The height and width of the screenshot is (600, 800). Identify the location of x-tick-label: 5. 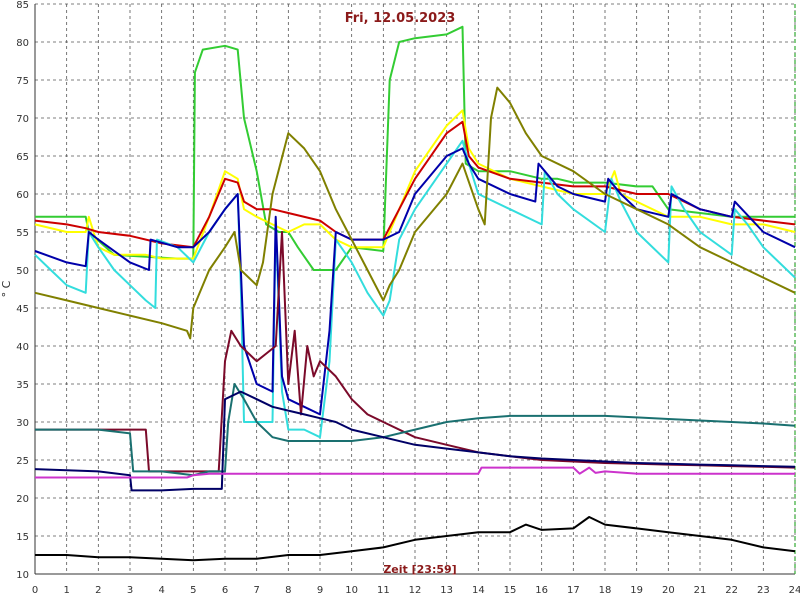
(193, 590).